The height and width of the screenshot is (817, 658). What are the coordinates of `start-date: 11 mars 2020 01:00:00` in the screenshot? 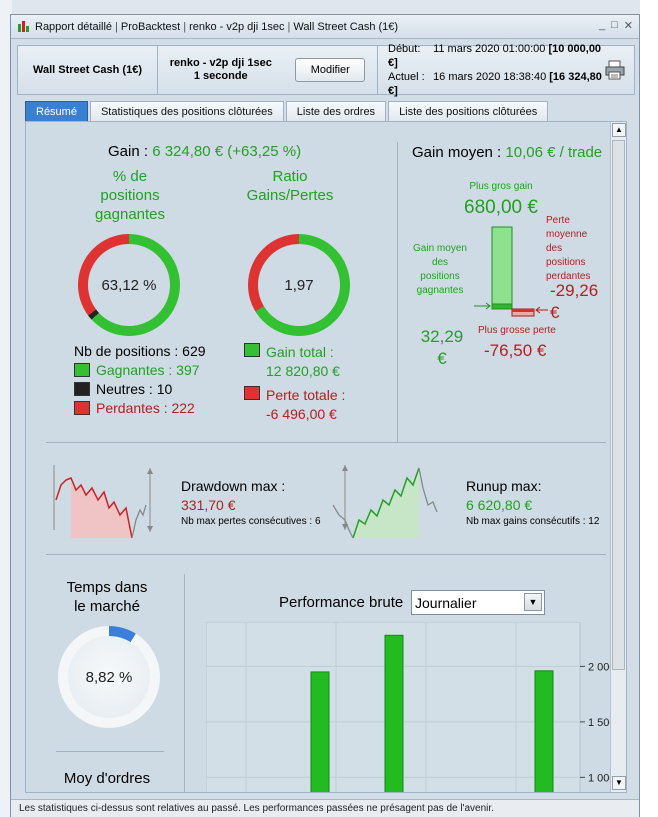 It's located at (489, 49).